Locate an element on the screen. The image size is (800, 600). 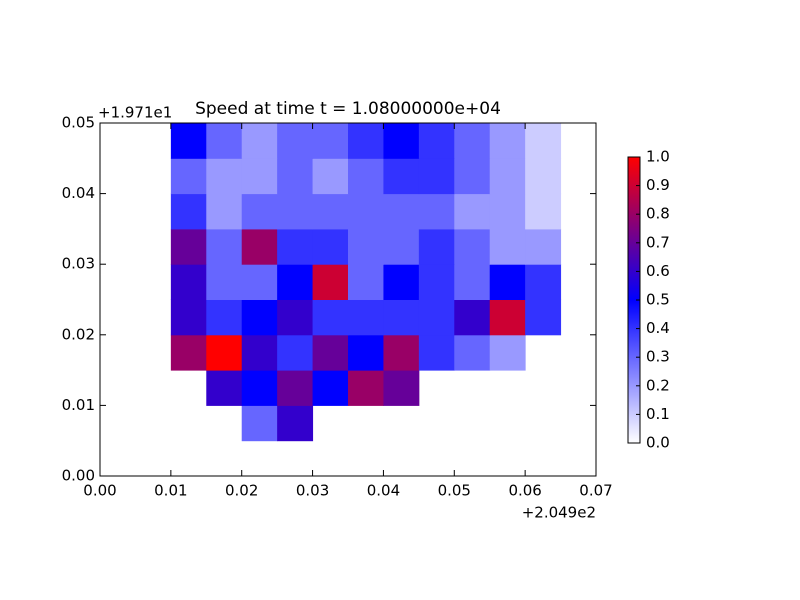
x-offset-label: +2.049e2 is located at coordinates (559, 513).